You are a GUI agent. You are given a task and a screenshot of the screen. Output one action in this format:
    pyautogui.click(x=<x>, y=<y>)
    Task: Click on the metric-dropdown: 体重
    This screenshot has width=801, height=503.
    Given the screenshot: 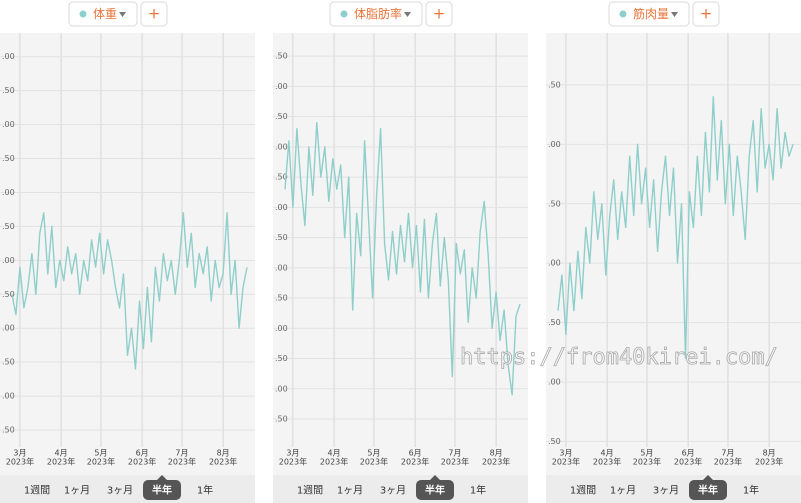 What is the action you would take?
    pyautogui.click(x=103, y=14)
    